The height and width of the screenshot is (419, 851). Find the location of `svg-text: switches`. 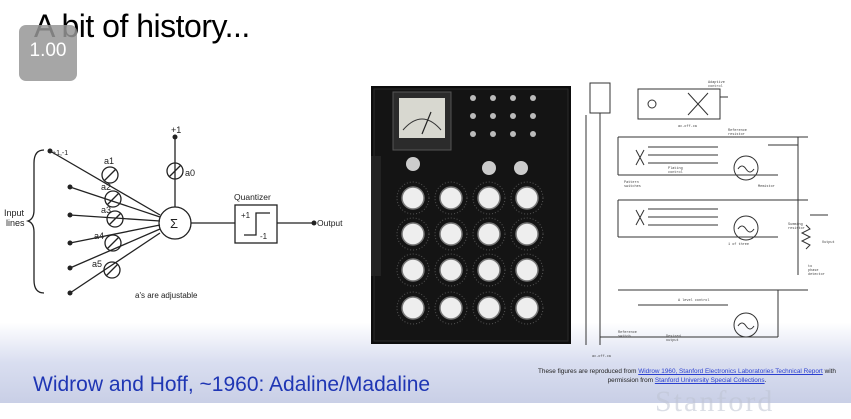

svg-text: switches is located at coordinates (632, 186).